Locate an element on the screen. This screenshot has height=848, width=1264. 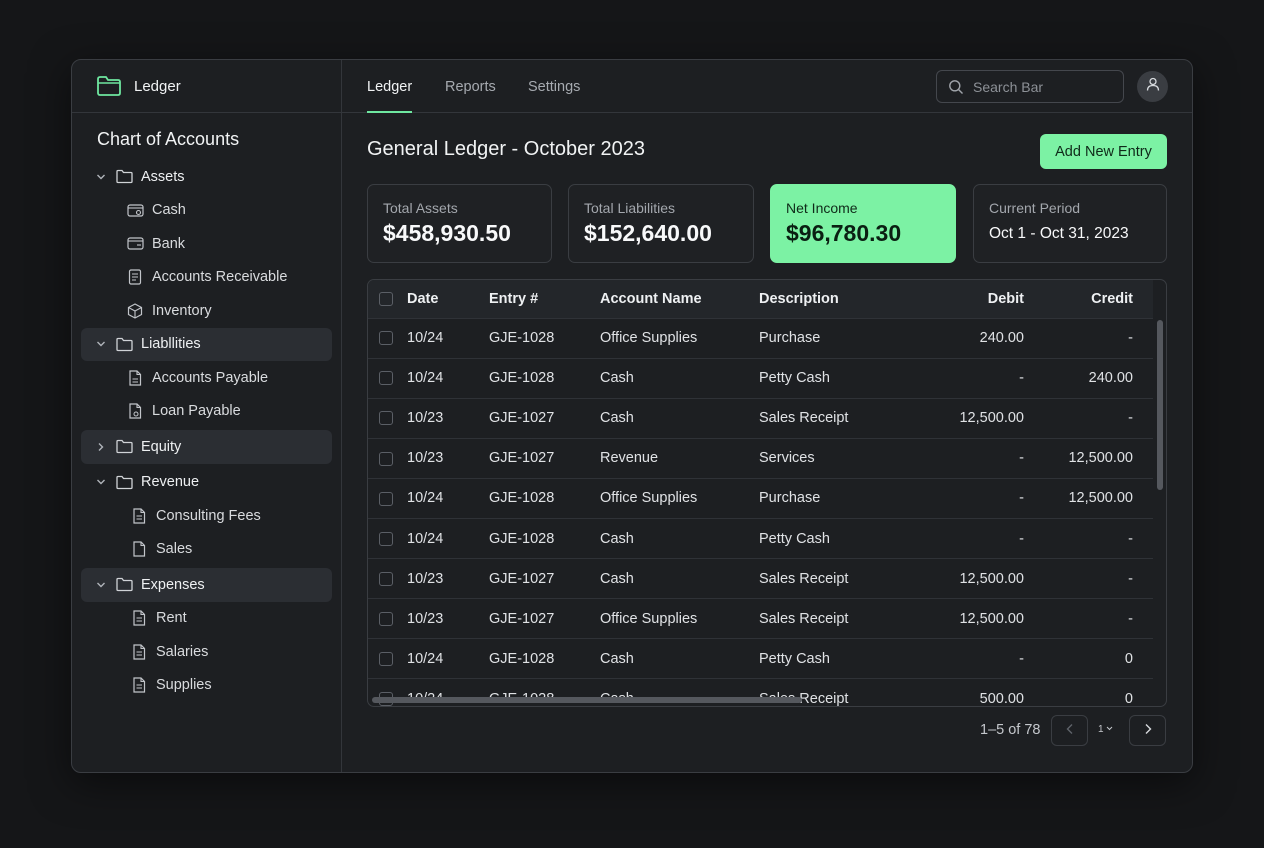
tree-item-accounts-payable: Accounts Payable is located at coordinates (206, 378).